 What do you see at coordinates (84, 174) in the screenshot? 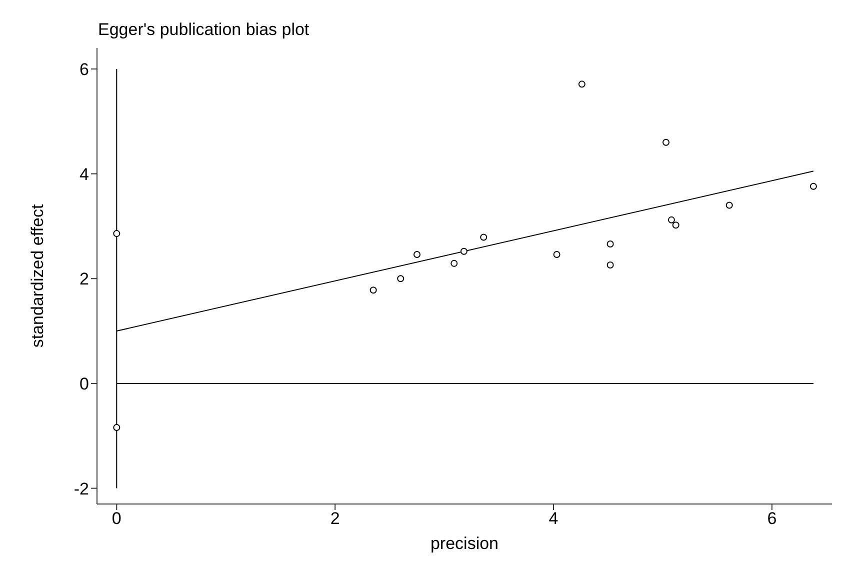
I see `y-tick-label: 4` at bounding box center [84, 174].